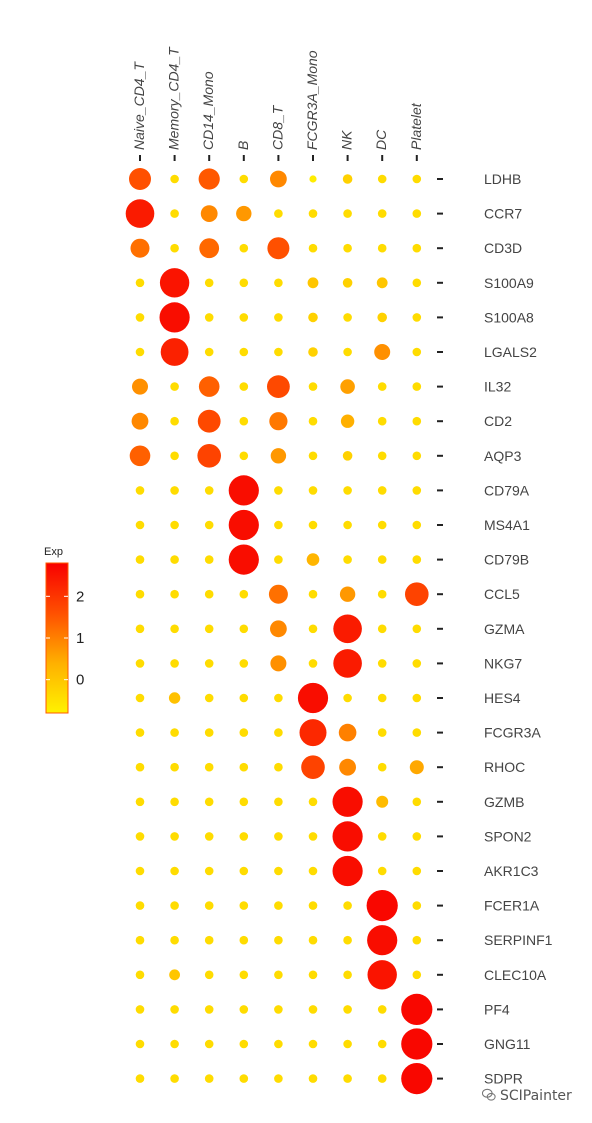  I want to click on x-tick-label: CD14_Mono, so click(208, 110).